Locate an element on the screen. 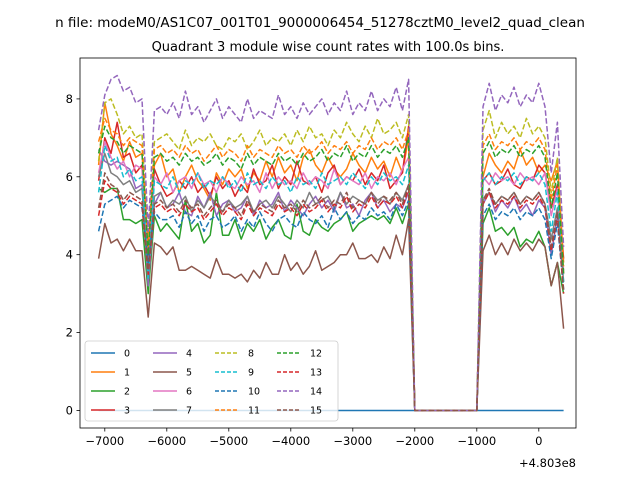 The image size is (640, 480). x-tick-label: −4000 is located at coordinates (290, 441).